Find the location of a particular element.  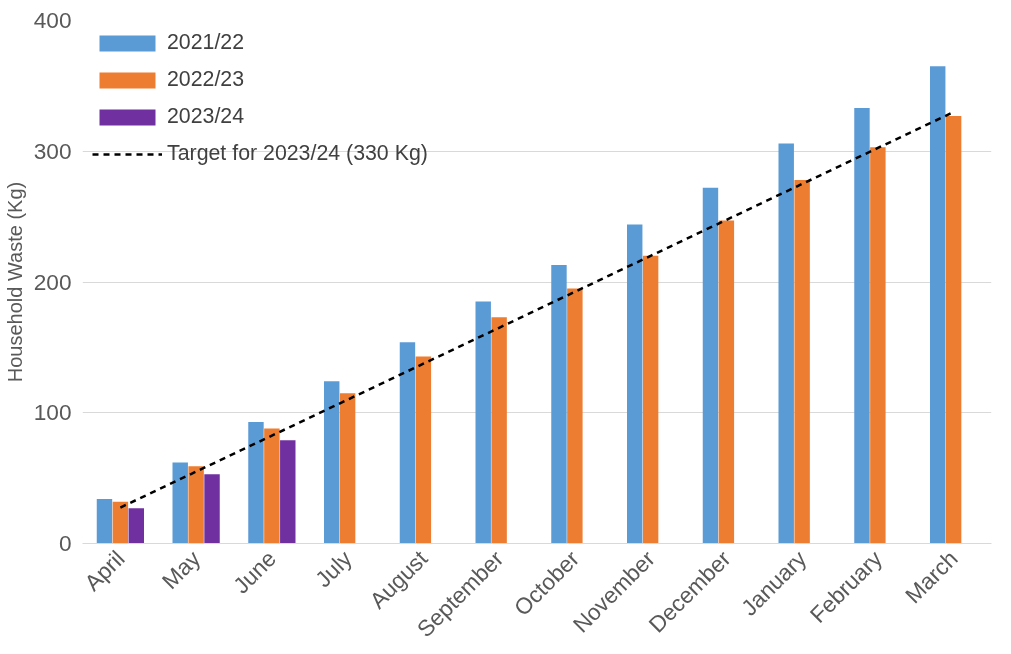

y-tick-label: 400 is located at coordinates (52, 20).